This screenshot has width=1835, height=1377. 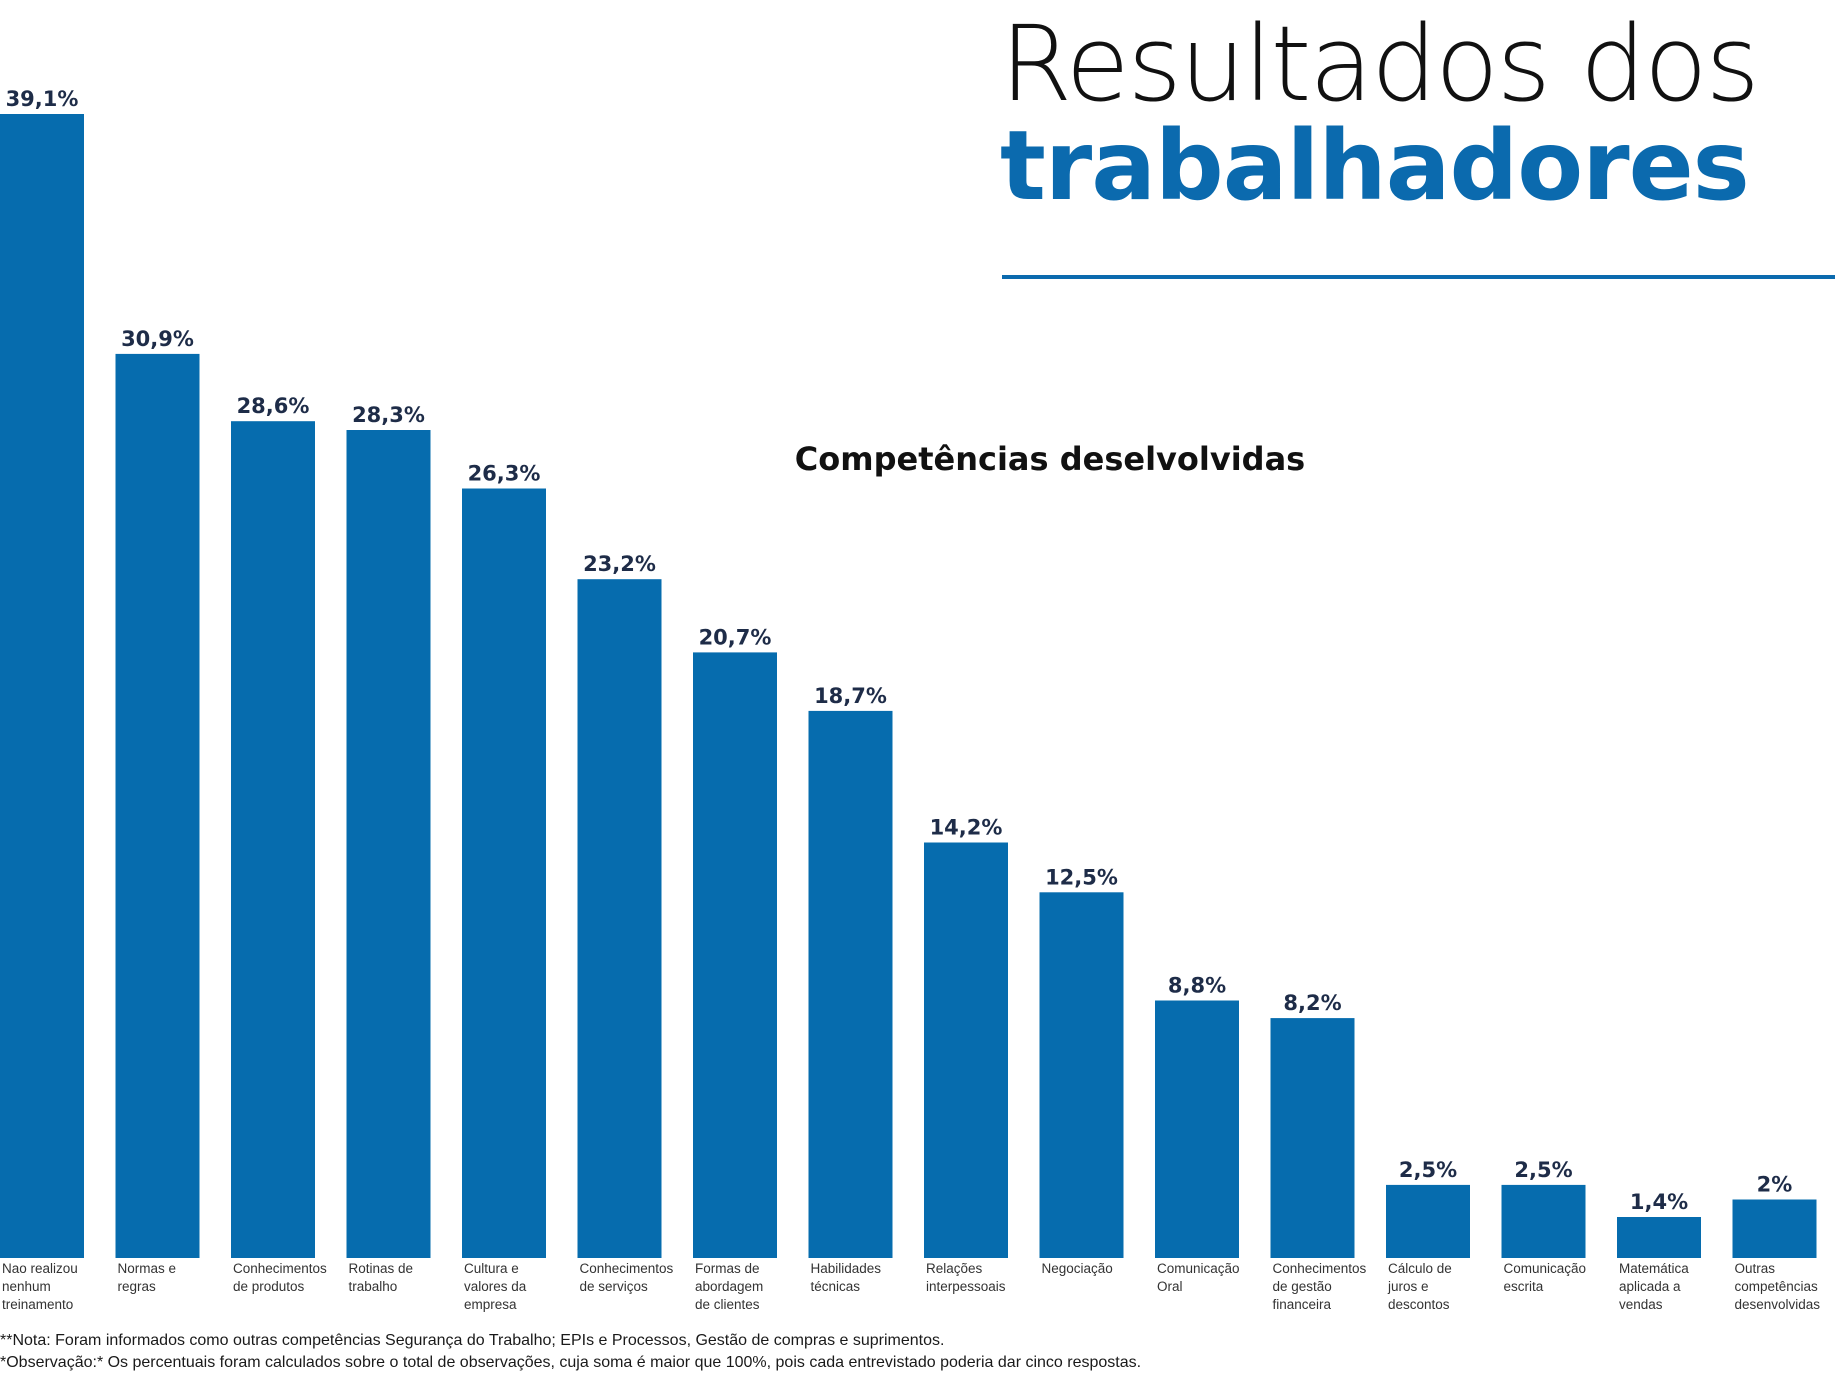 What do you see at coordinates (1408, 1286) in the screenshot?
I see `category-label-12-line-1: juros e` at bounding box center [1408, 1286].